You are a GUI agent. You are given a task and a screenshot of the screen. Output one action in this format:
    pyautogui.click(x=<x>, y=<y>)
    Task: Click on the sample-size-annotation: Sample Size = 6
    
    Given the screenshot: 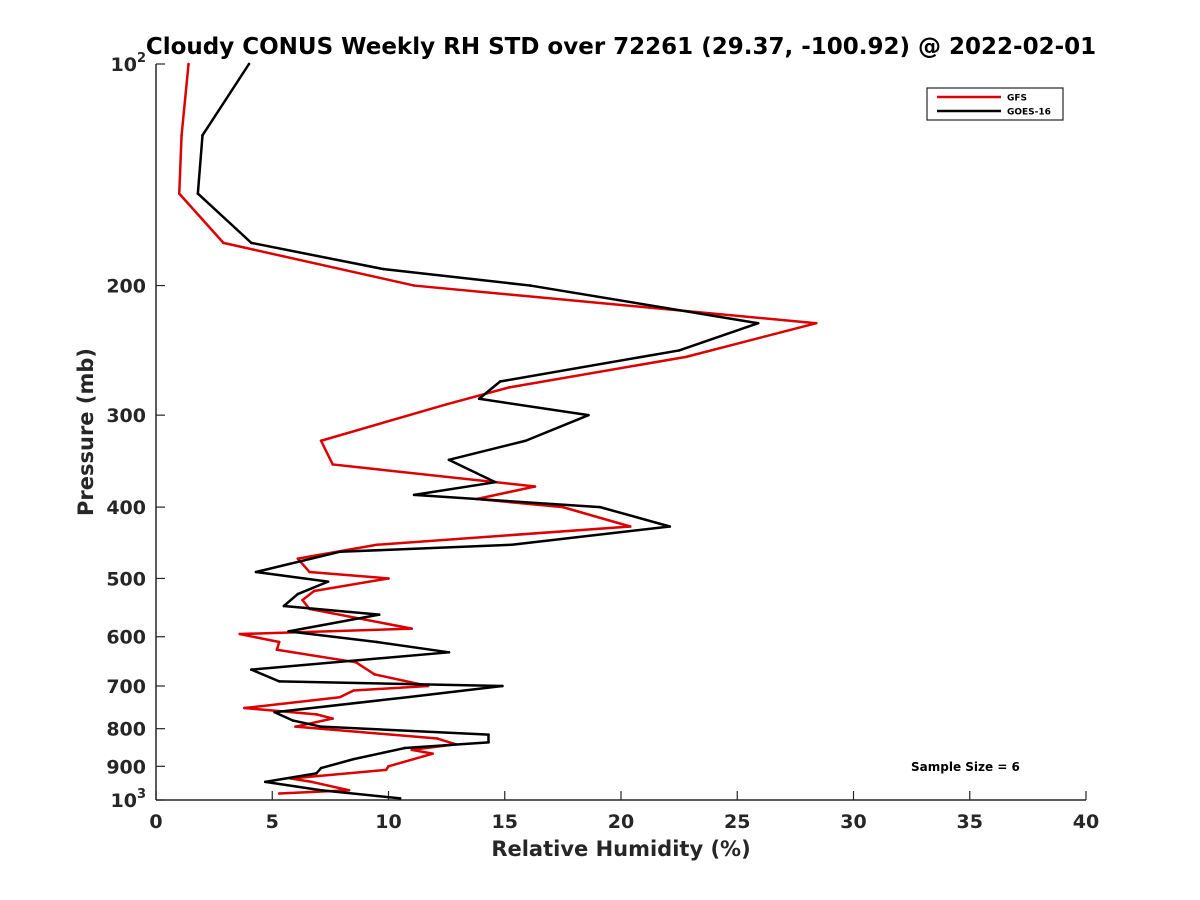 What is the action you would take?
    pyautogui.click(x=965, y=767)
    